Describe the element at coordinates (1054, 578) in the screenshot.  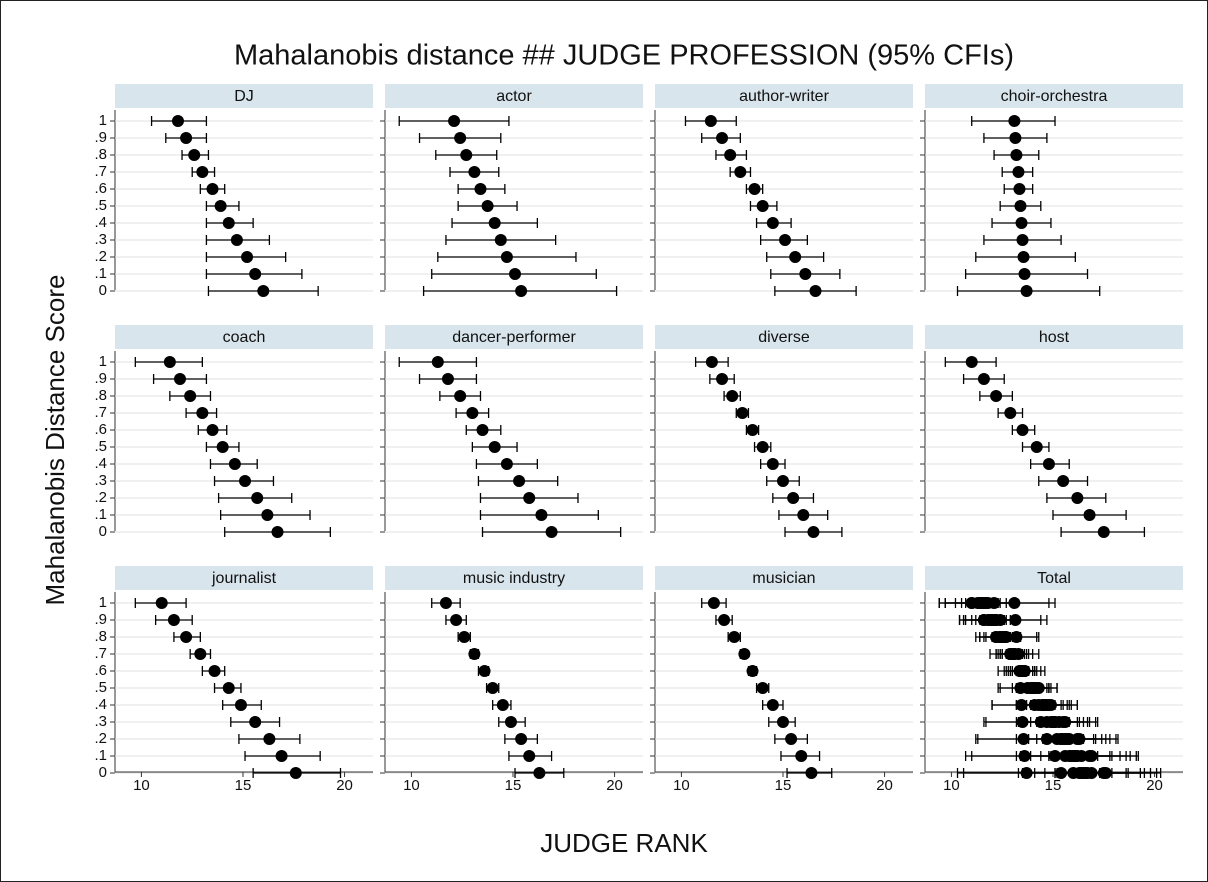
I see `panel-title: Total` at that location.